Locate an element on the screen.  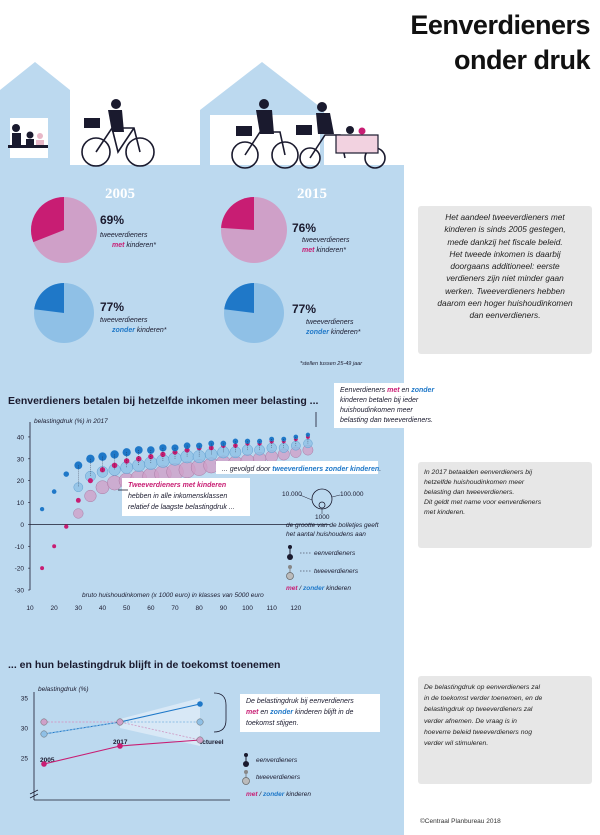
pie-label-2005-met: 69% tweeverdieners met kinderen* is located at coordinates (128, 231).